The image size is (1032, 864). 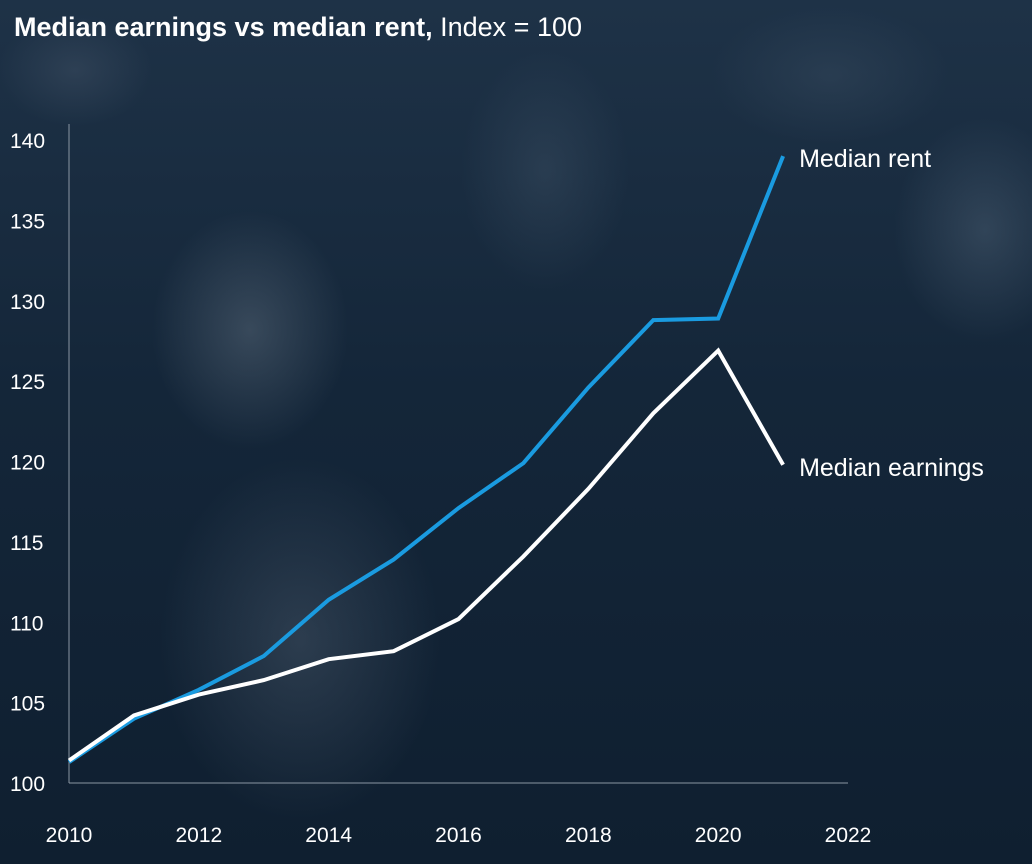 I want to click on y-tick-labels: 100 105 110 115 120 125 130 135 140, so click(x=27, y=463).